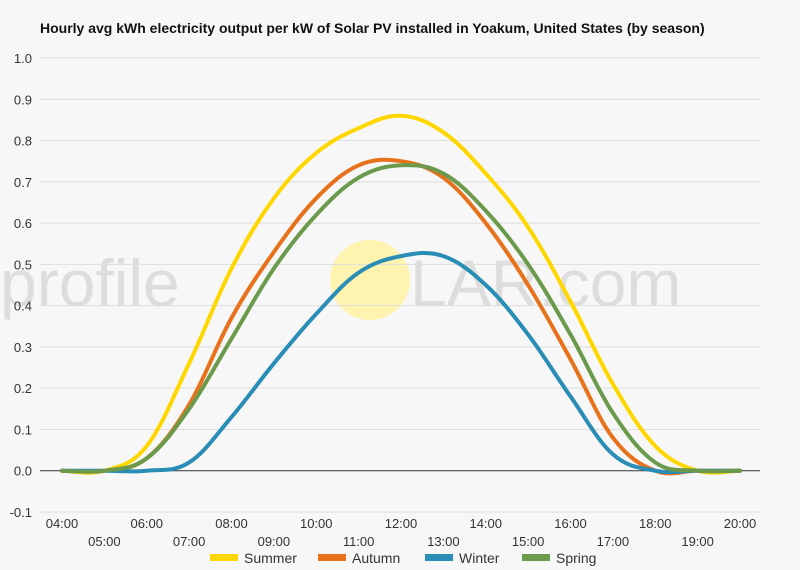  I want to click on y-tick-label: 0.6, so click(23, 223).